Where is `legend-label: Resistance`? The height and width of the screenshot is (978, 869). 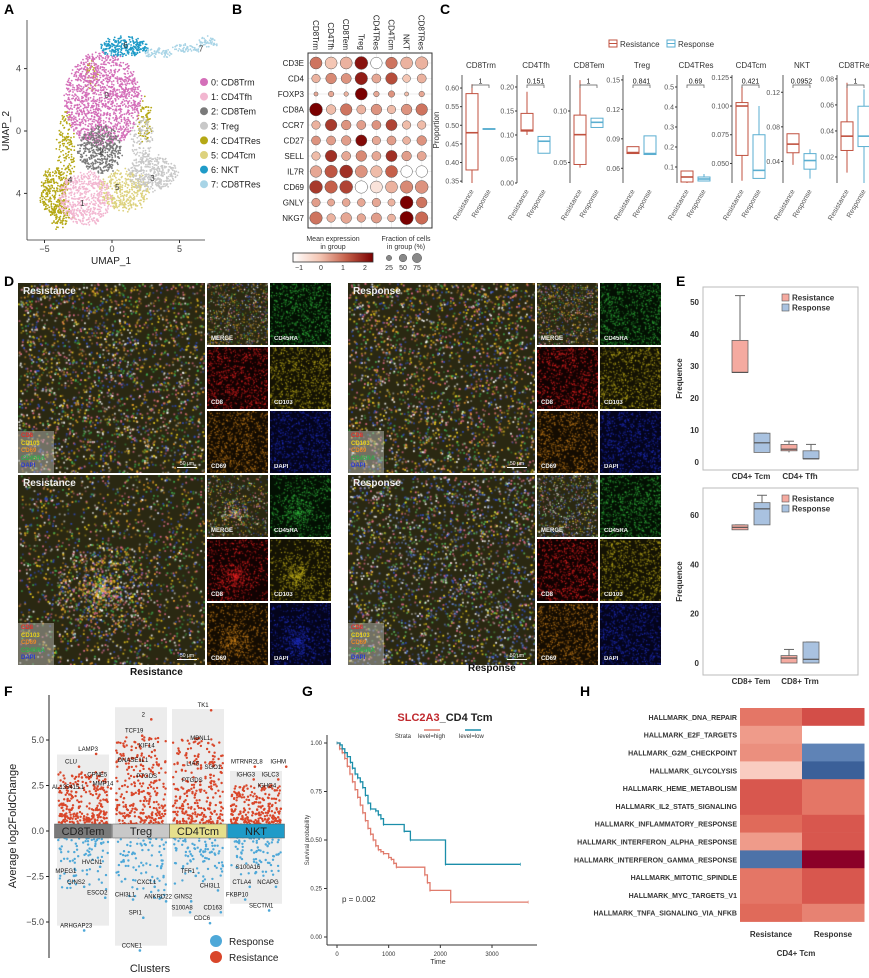 legend-label: Resistance is located at coordinates (813, 499).